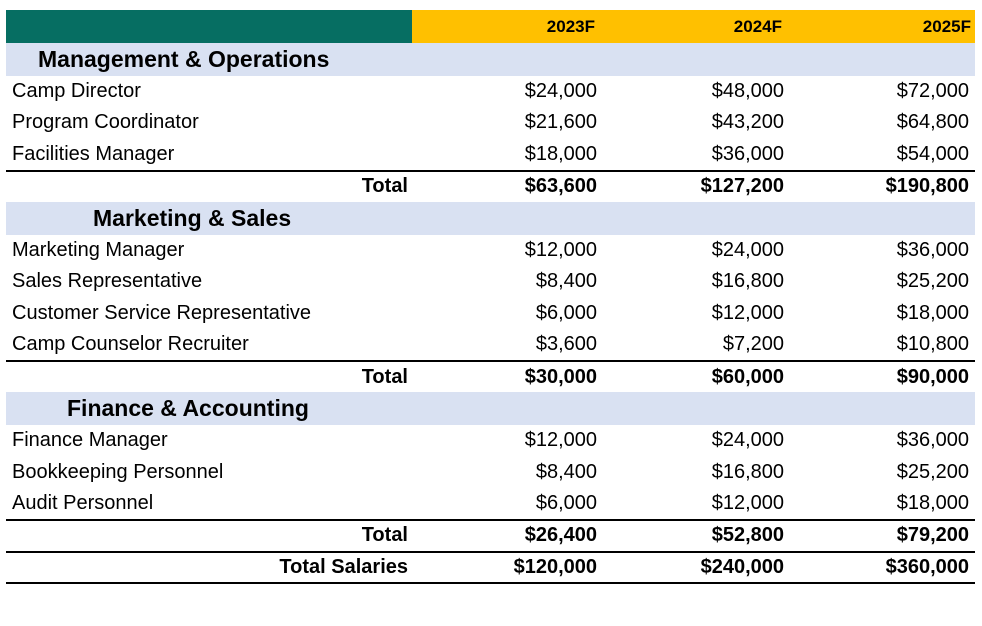 The height and width of the screenshot is (626, 982). What do you see at coordinates (566, 343) in the screenshot?
I see `row-value: $3,600` at bounding box center [566, 343].